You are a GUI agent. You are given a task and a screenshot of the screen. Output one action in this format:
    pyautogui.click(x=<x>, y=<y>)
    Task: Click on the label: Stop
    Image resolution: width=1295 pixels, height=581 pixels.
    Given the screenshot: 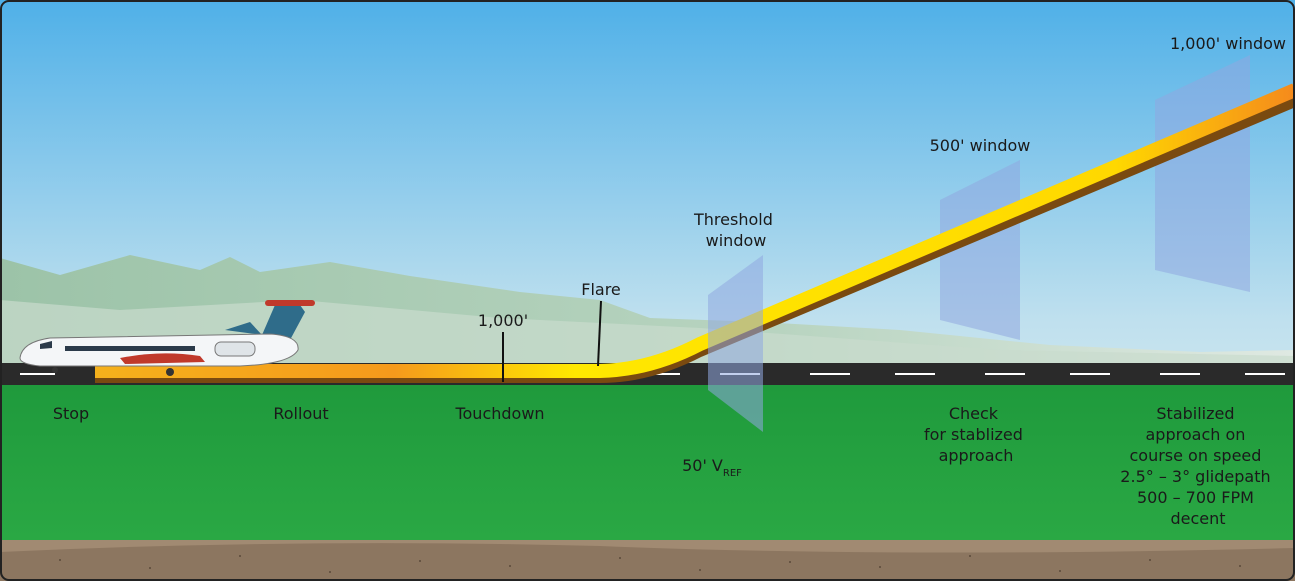 What is the action you would take?
    pyautogui.click(x=71, y=413)
    